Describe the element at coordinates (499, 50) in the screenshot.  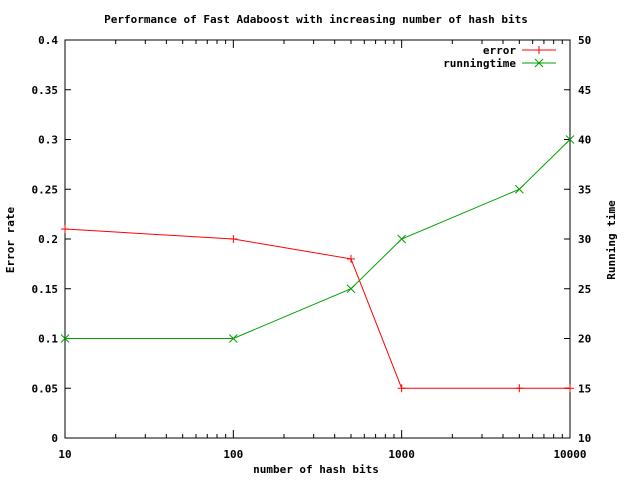
I see `legend-label-error: error` at that location.